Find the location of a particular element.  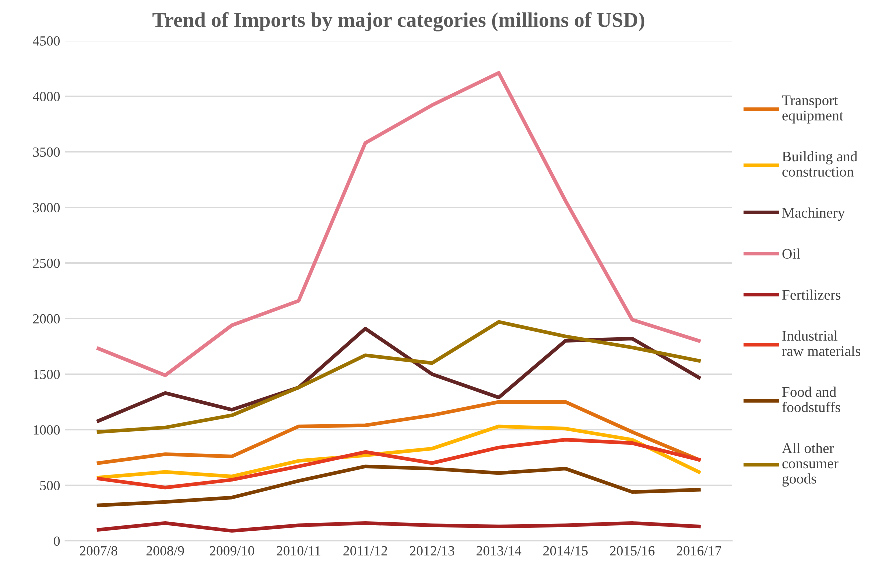

legend-label: Oil is located at coordinates (791, 254).